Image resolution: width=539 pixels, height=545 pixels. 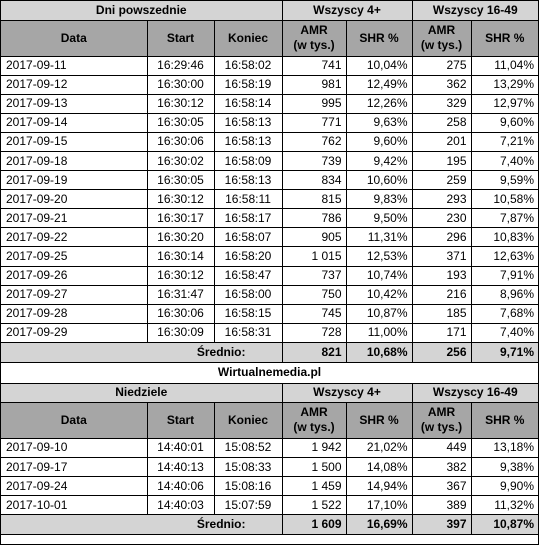 What do you see at coordinates (248, 237) in the screenshot?
I see `cell-end: 16:58:07` at bounding box center [248, 237].